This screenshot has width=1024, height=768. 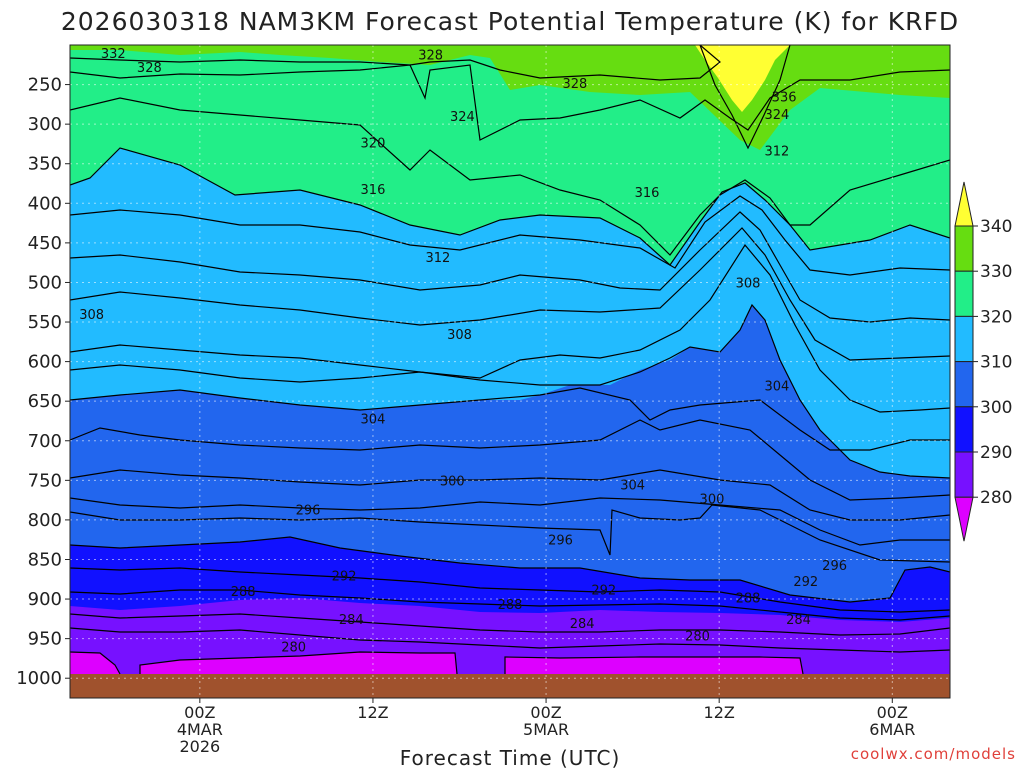 I want to click on y-tick-label: 650, so click(x=45, y=401).